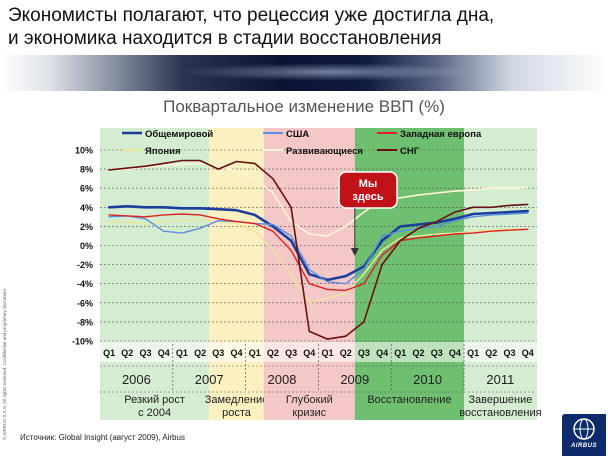 The width and height of the screenshot is (608, 460). Describe the element at coordinates (309, 406) in the screenshot. I see `phase-label: Глубокий кризис` at that location.